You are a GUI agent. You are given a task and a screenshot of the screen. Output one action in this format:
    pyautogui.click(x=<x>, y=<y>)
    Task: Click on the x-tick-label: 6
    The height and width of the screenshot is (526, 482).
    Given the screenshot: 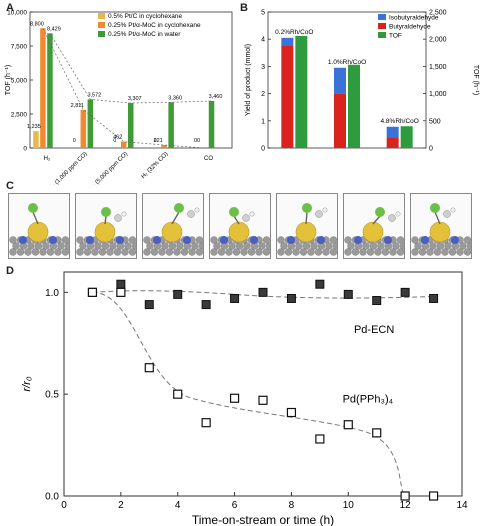 What is the action you would take?
    pyautogui.click(x=235, y=505)
    